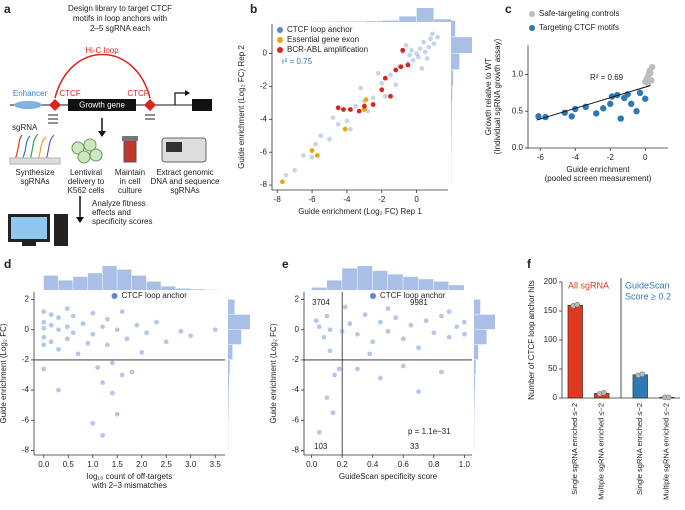 This screenshot has height=510, width=685. What do you see at coordinates (551, 310) in the screenshot?
I see `y-tick-label: 150` at bounding box center [551, 310].